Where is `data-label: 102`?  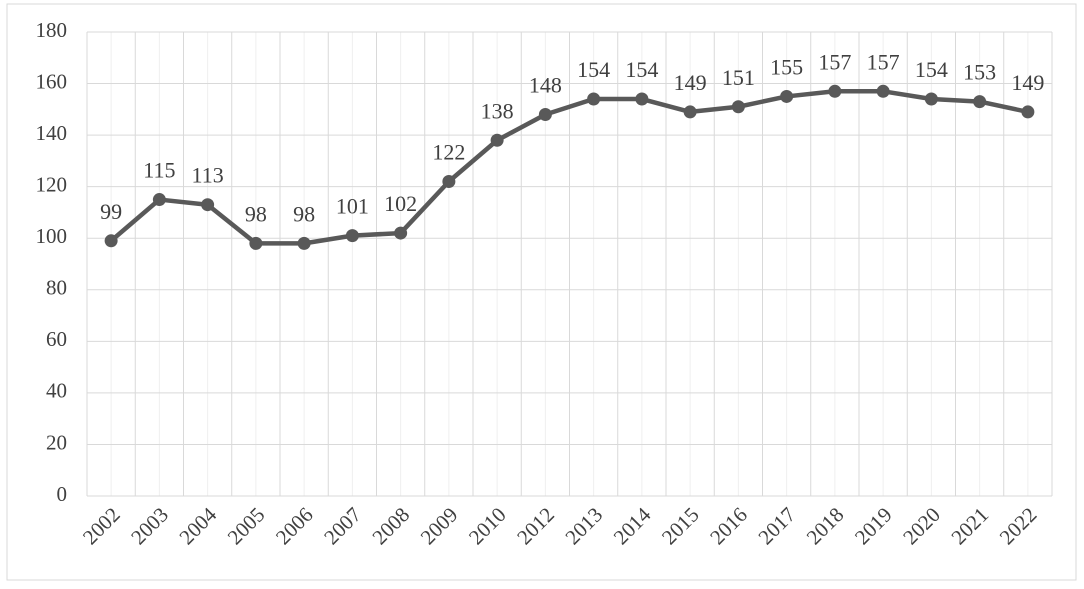 data-label: 102 is located at coordinates (400, 203).